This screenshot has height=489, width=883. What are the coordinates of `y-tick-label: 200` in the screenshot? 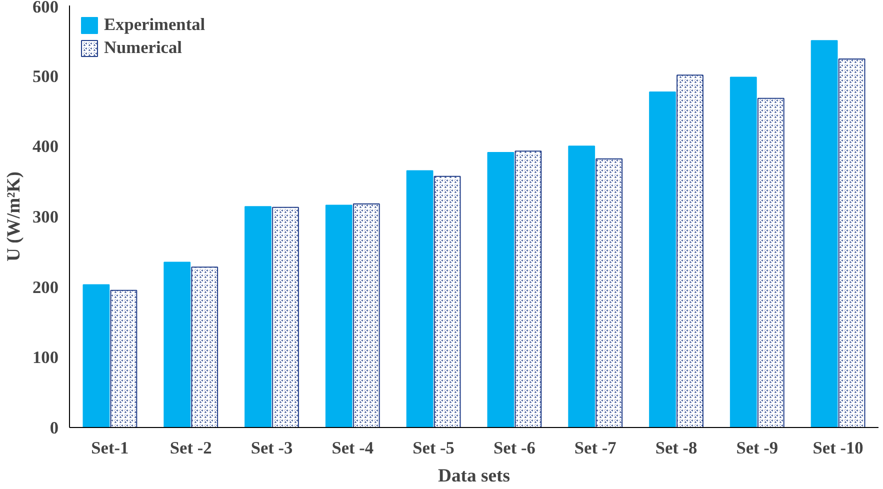 It's located at (45, 287).